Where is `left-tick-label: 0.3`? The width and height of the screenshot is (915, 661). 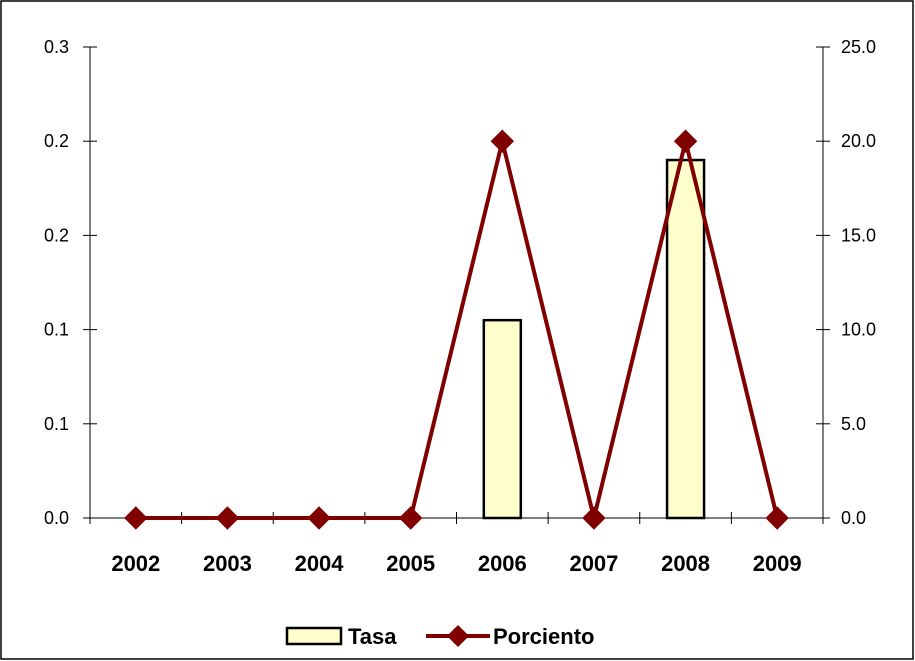
left-tick-label: 0.3 is located at coordinates (56, 47).